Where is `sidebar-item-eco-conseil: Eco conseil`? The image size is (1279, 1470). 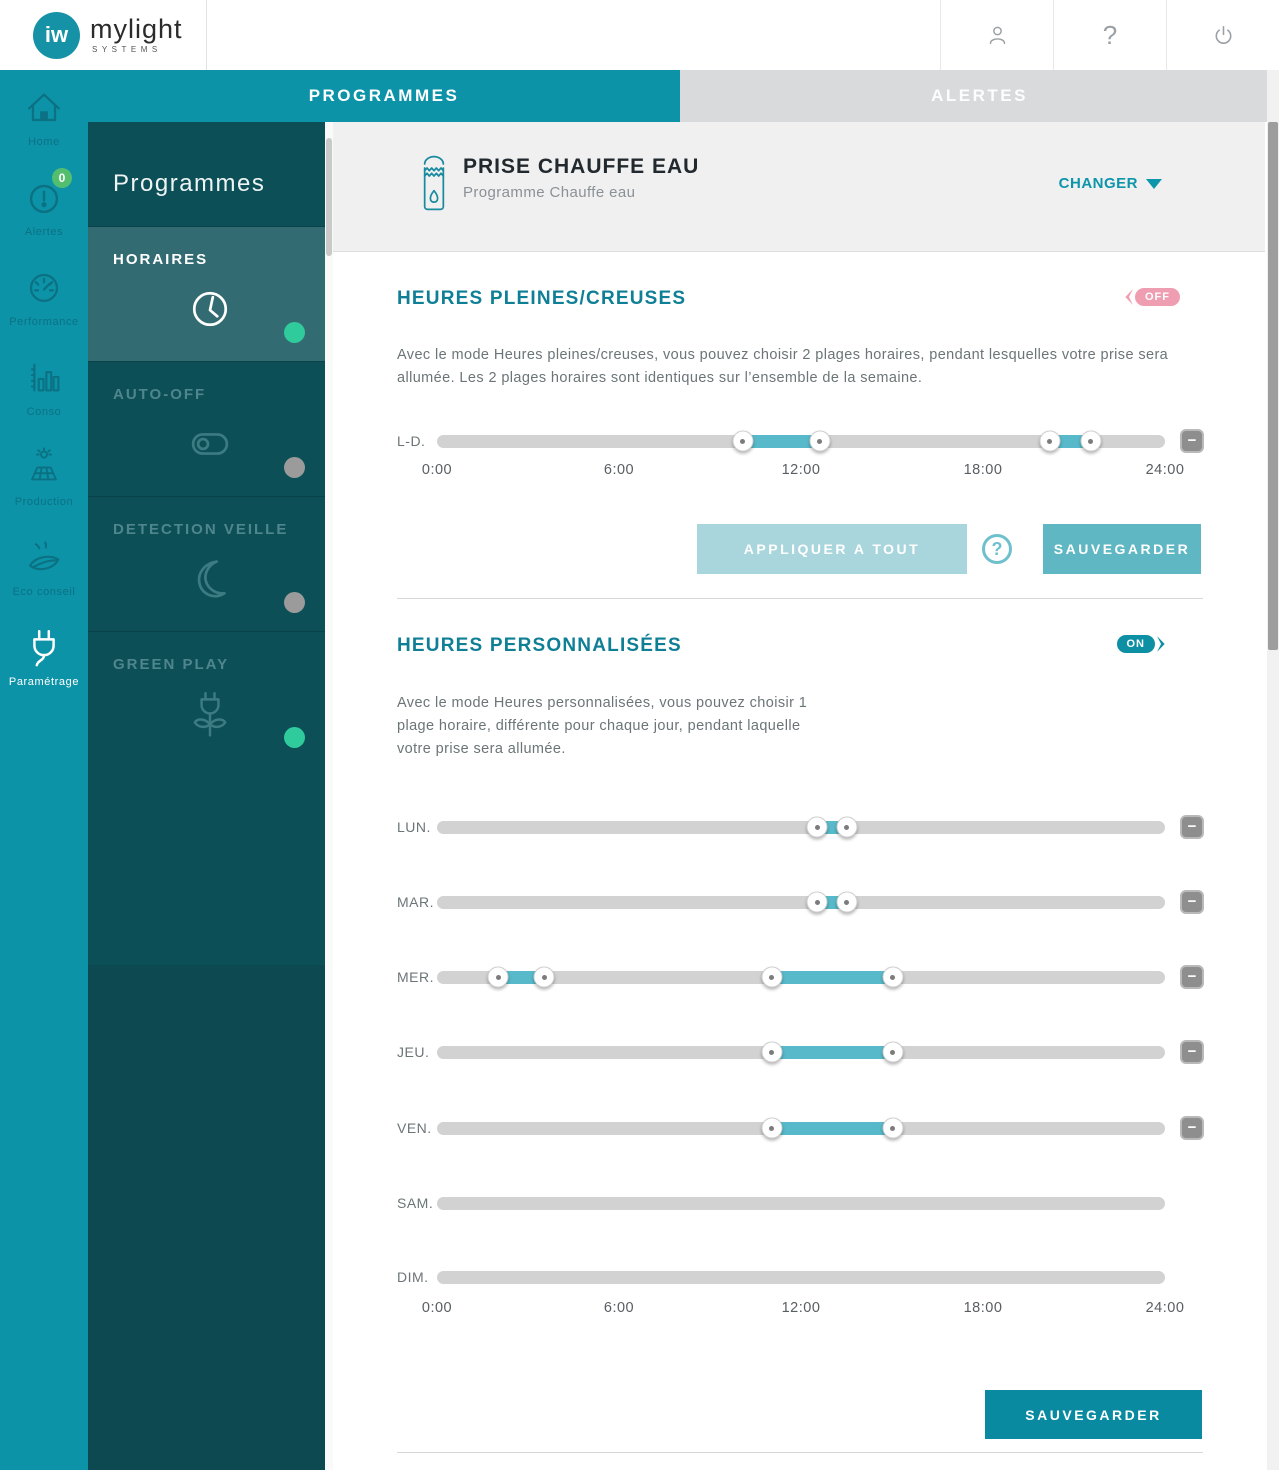
sidebar-item-eco-conseil: Eco conseil is located at coordinates (44, 565).